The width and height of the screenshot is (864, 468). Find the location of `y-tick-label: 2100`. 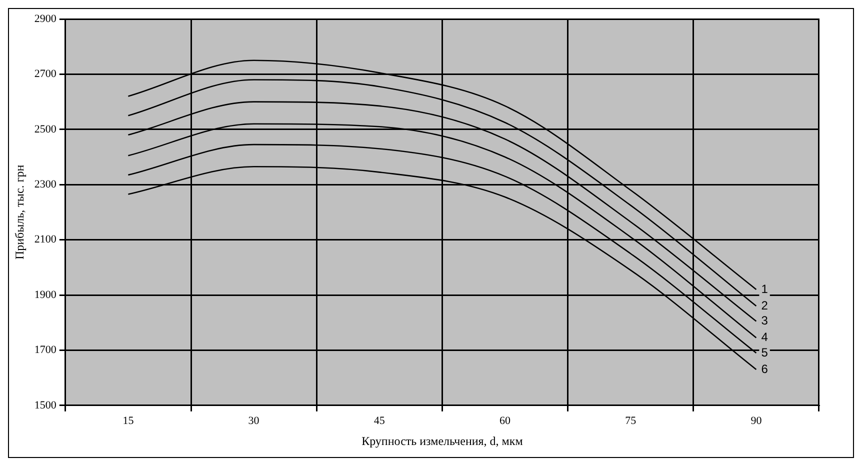

y-tick-label: 2100 is located at coordinates (45, 240).